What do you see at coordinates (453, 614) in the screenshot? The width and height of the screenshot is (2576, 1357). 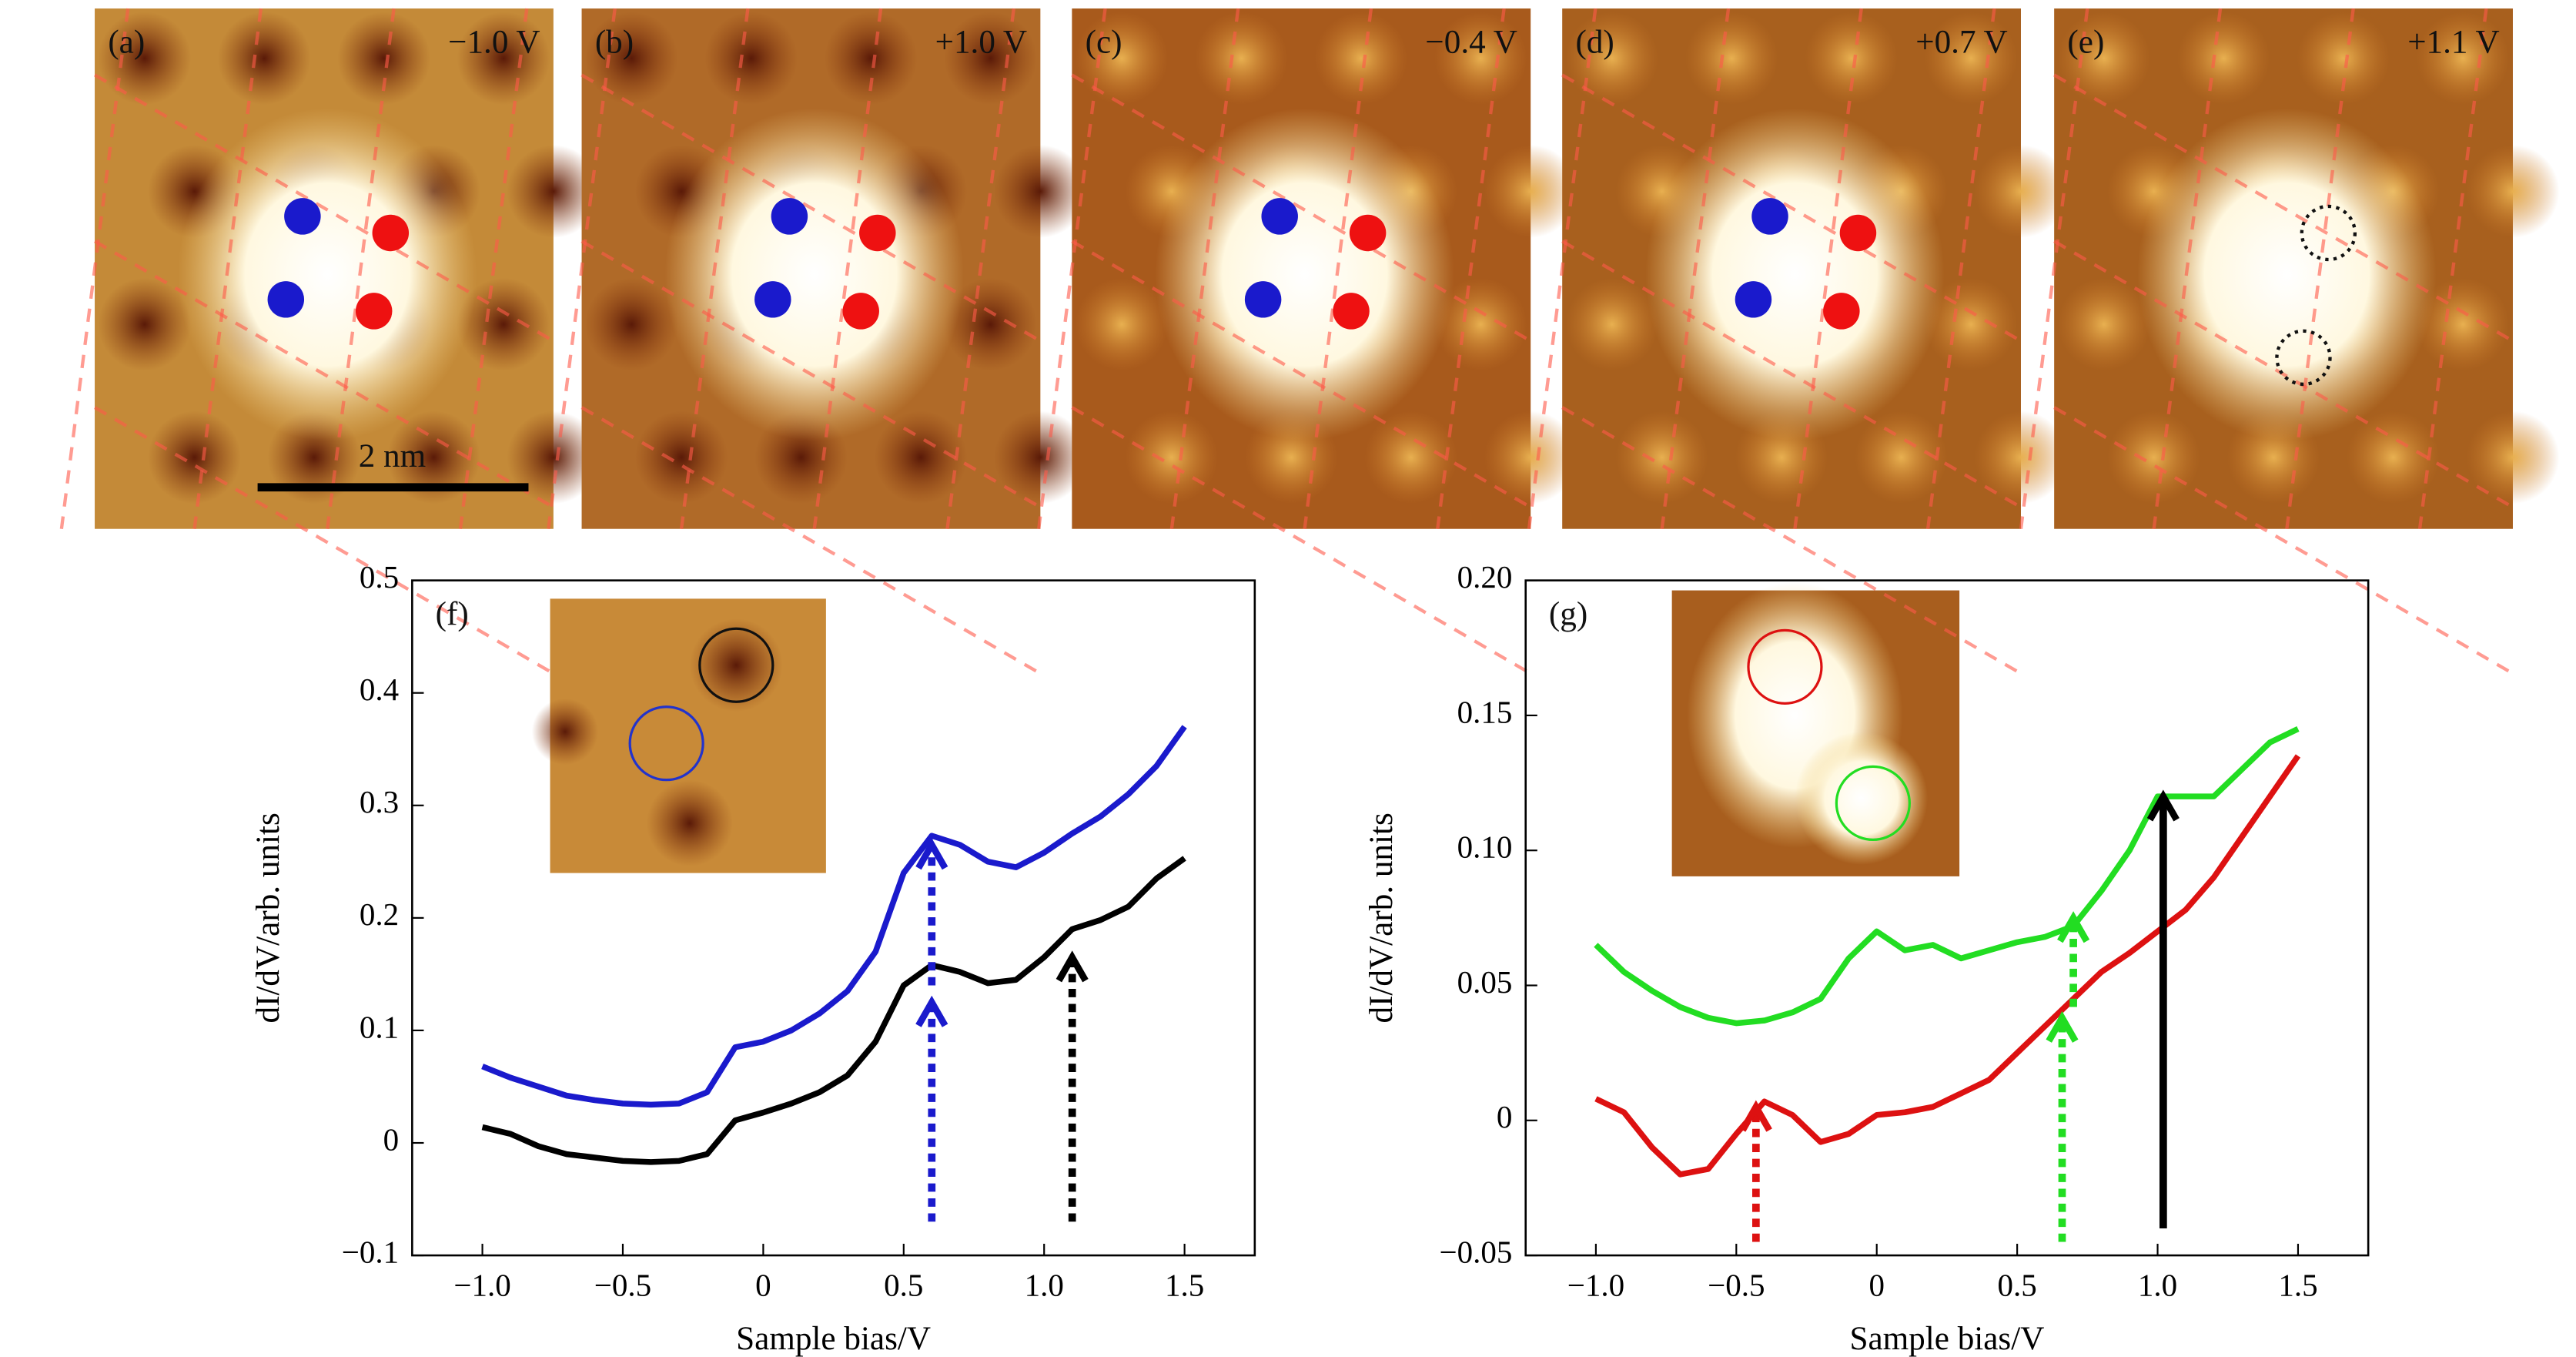 I see `panel-label: (f)` at bounding box center [453, 614].